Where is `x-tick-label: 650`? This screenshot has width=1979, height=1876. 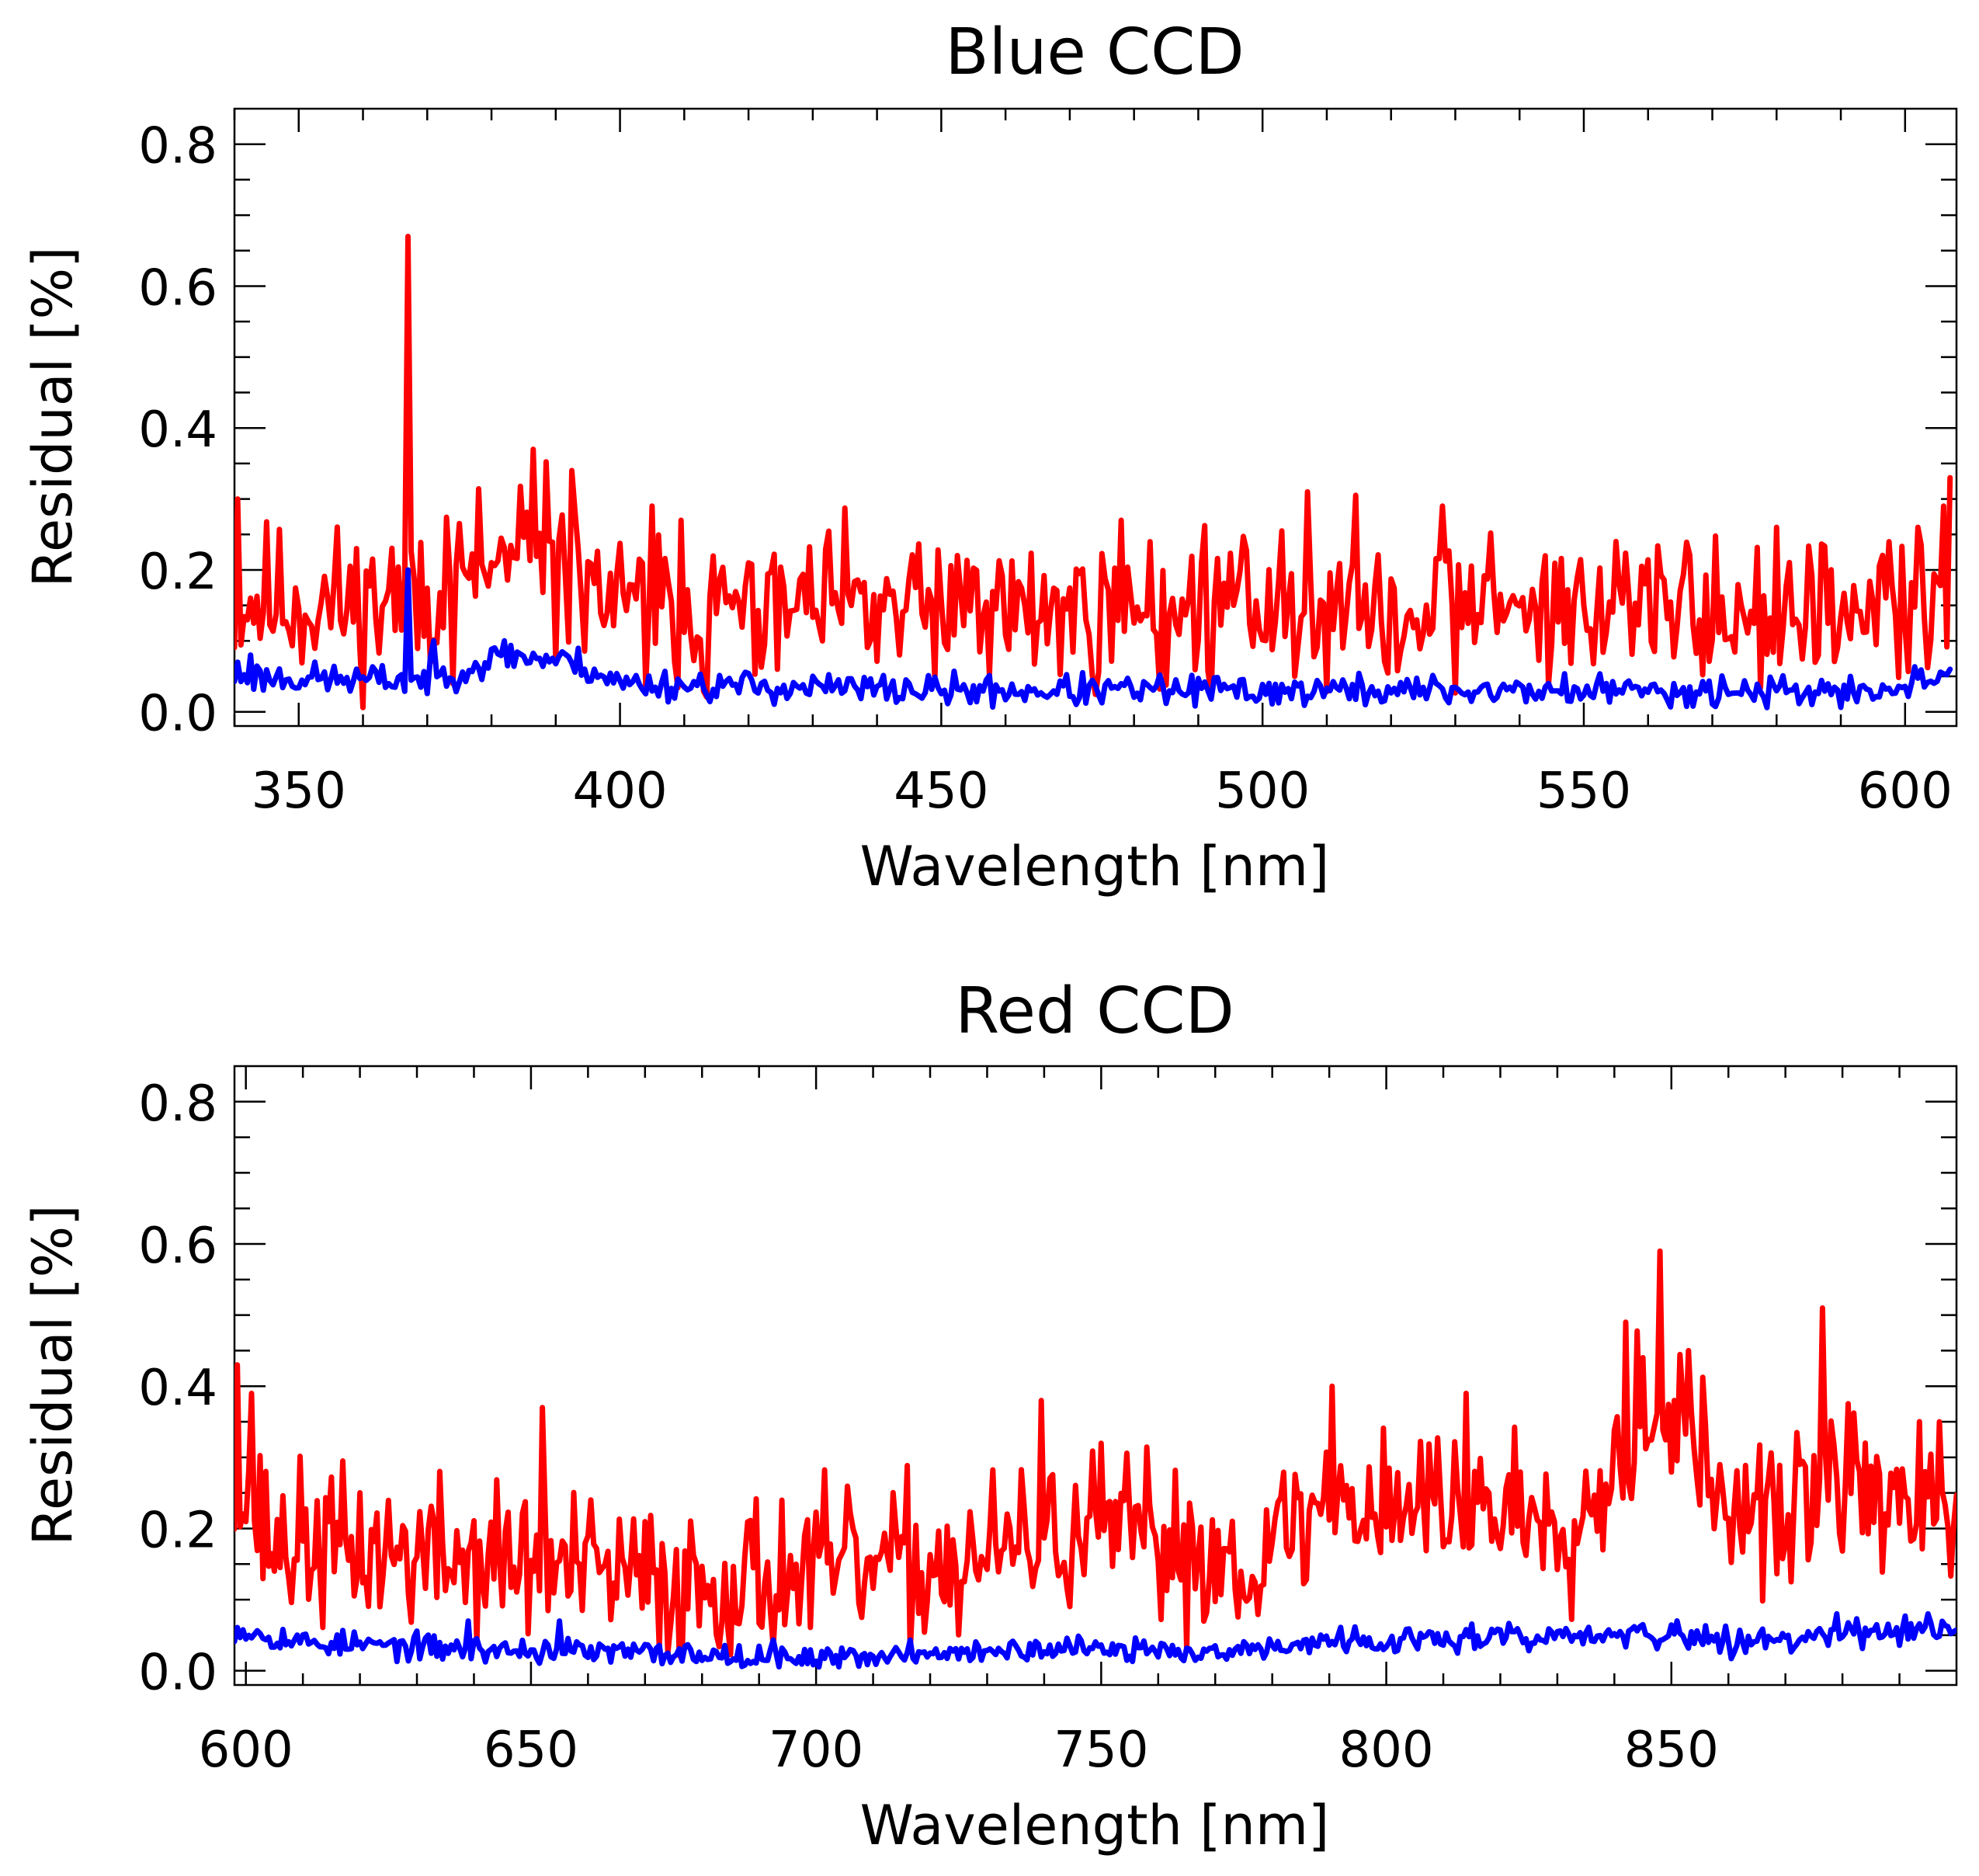 x-tick-label: 650 is located at coordinates (531, 1750).